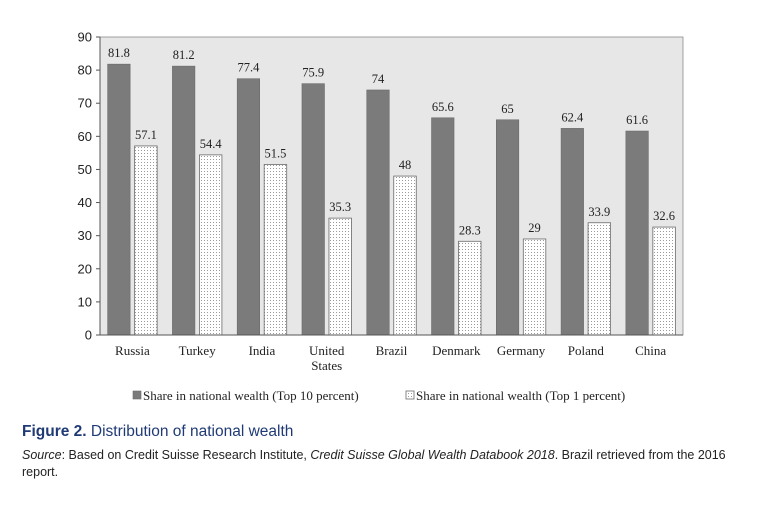  I want to click on x-tick-label: Turkey, so click(198, 350).